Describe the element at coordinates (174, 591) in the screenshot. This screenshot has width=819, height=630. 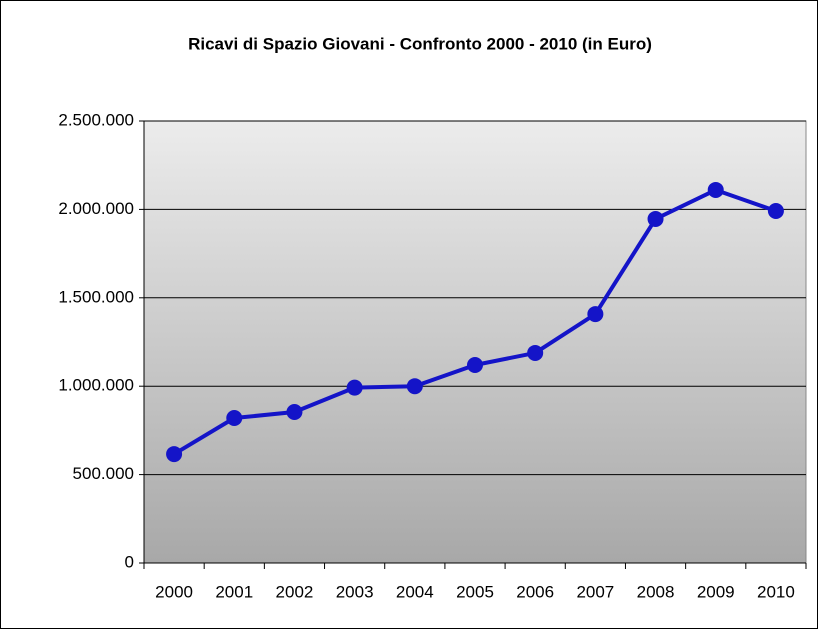
I see `x-tick-label: 2000` at that location.